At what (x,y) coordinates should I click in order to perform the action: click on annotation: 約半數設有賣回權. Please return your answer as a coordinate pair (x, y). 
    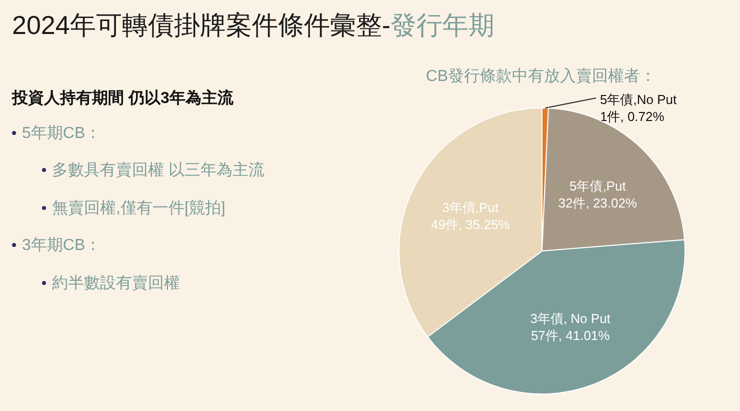
    Looking at the image, I should click on (116, 283).